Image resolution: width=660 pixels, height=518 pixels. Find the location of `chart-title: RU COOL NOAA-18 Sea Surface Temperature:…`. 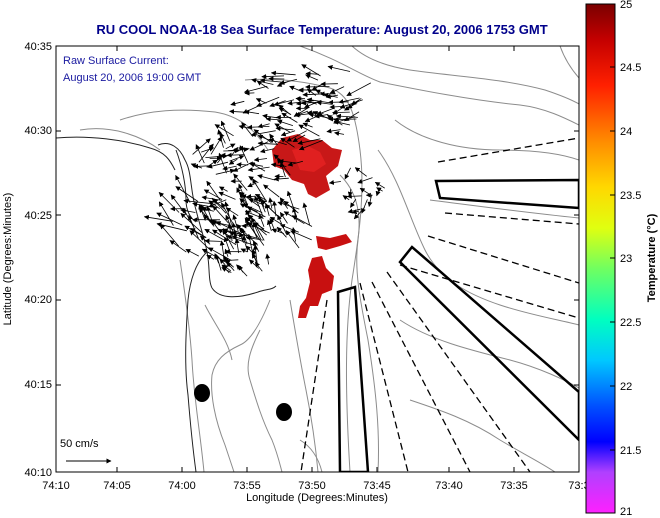

chart-title: RU COOL NOAA-18 Sea Surface Temperature:… is located at coordinates (321, 29).